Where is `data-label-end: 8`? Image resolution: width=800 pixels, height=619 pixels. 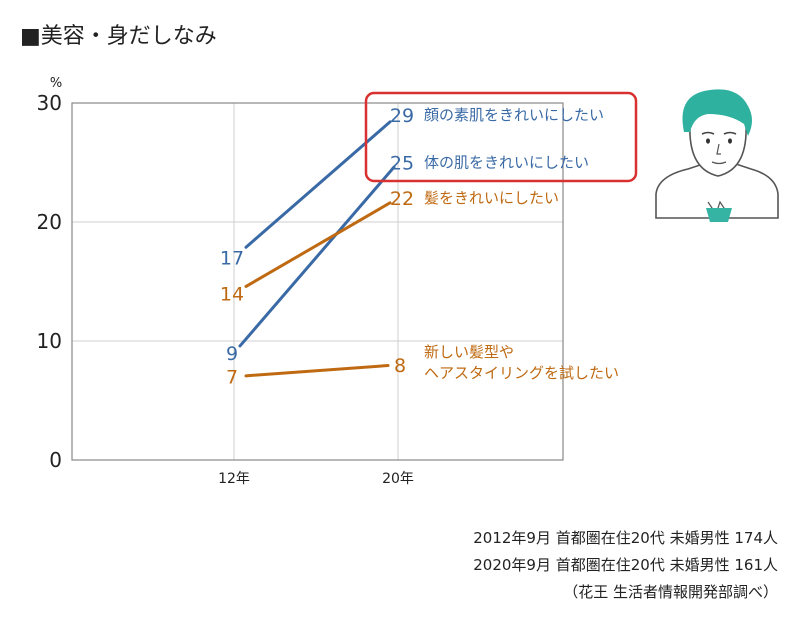 data-label-end: 8 is located at coordinates (400, 366).